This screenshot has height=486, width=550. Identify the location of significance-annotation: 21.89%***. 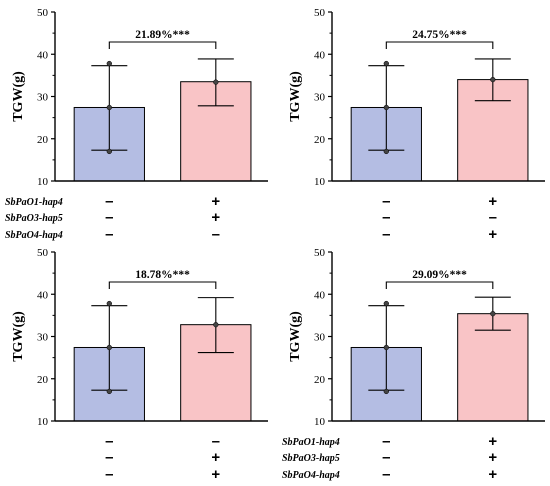
(162, 35).